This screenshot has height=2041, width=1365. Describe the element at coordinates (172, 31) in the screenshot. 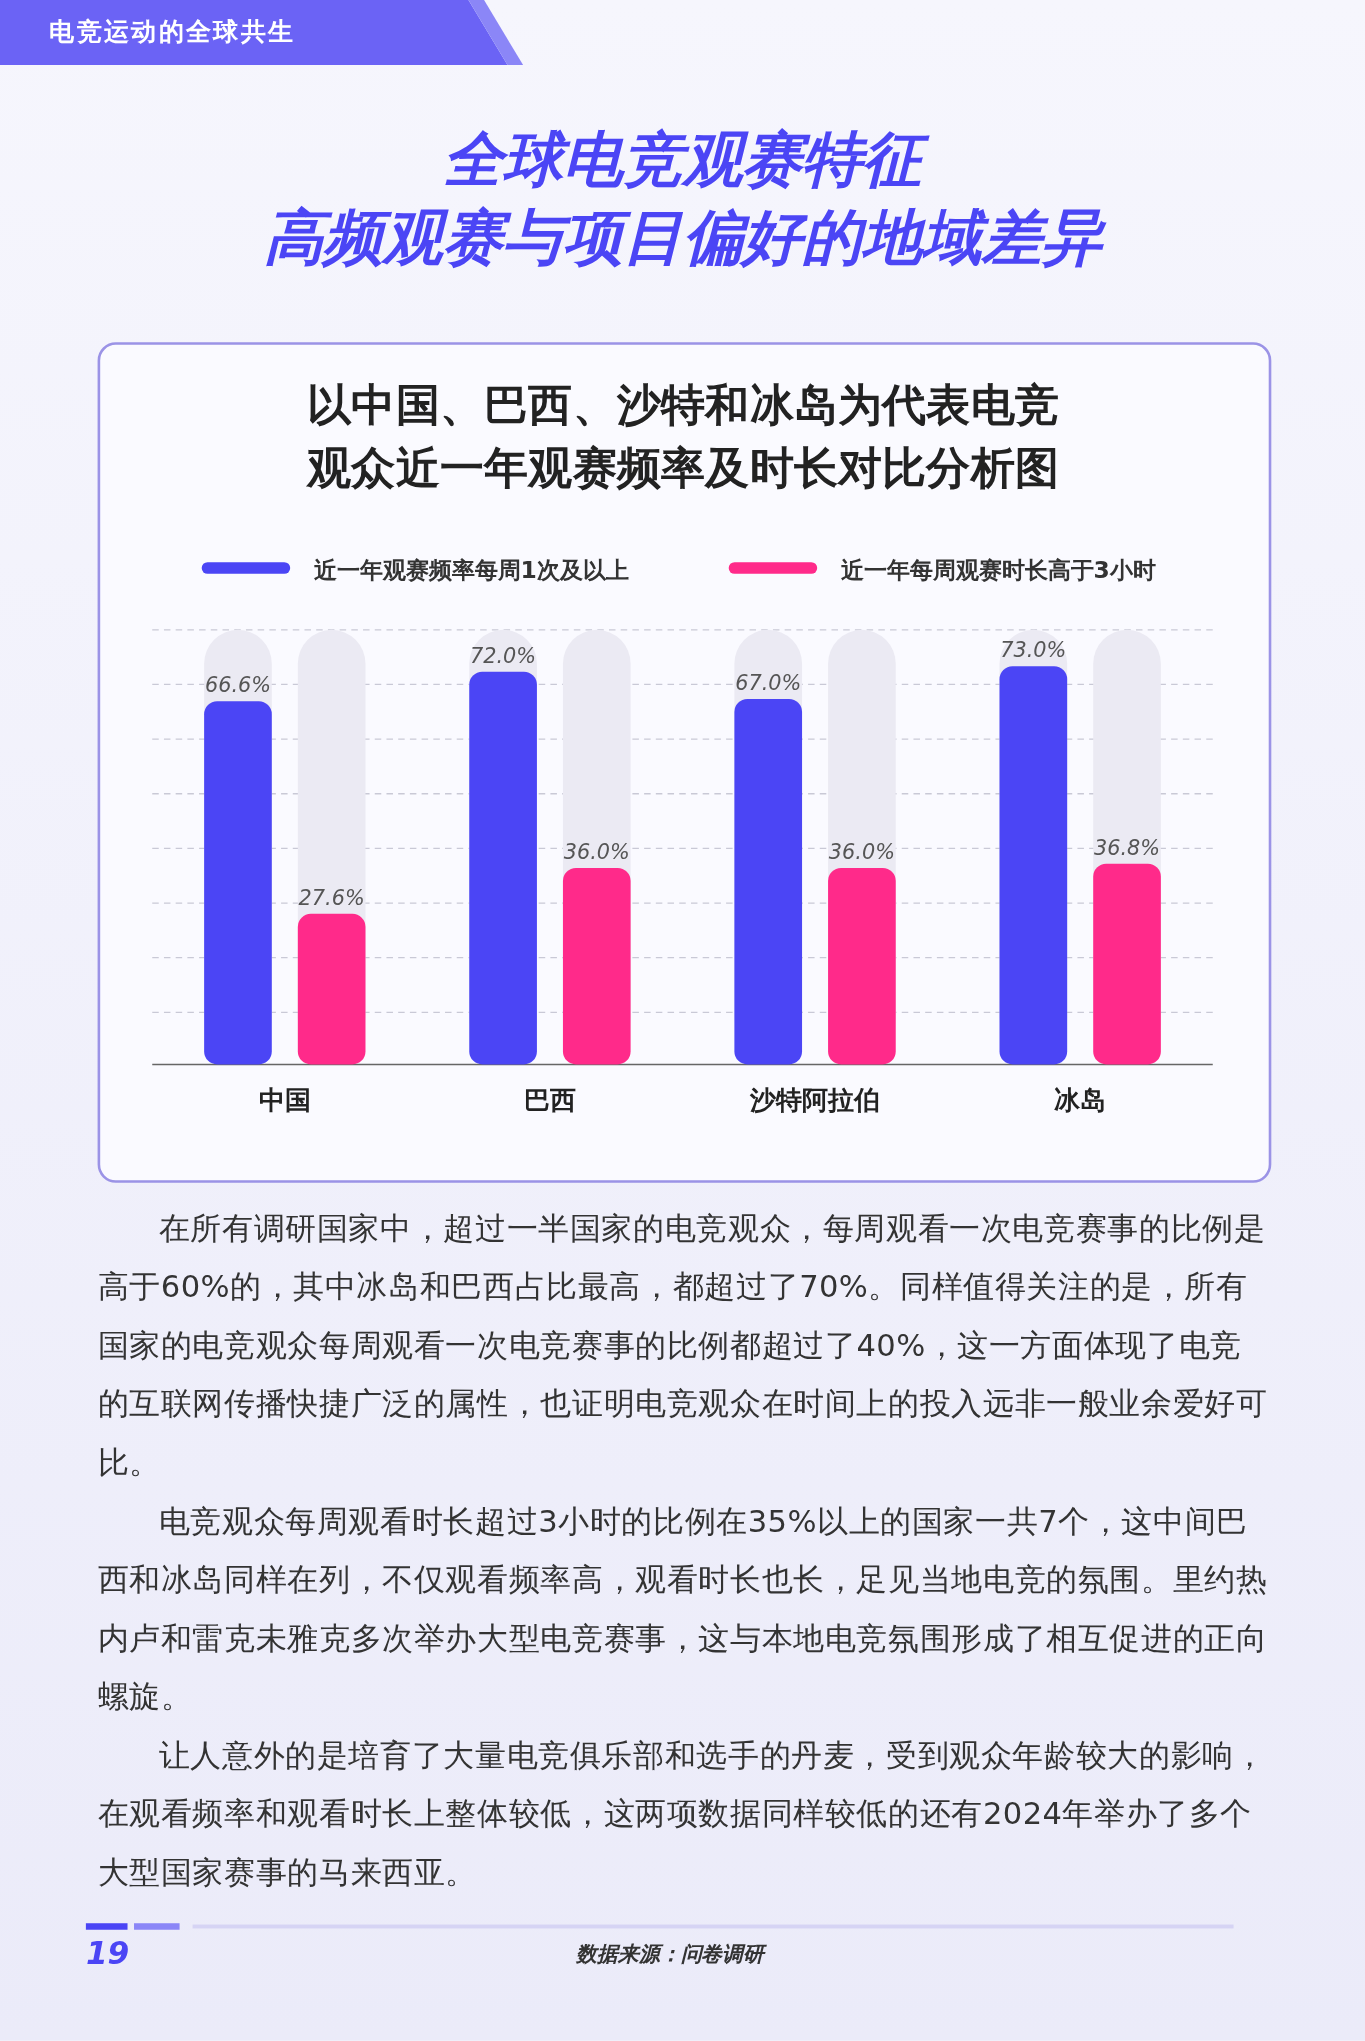

I see `text: 电竞运动的全球共生` at that location.